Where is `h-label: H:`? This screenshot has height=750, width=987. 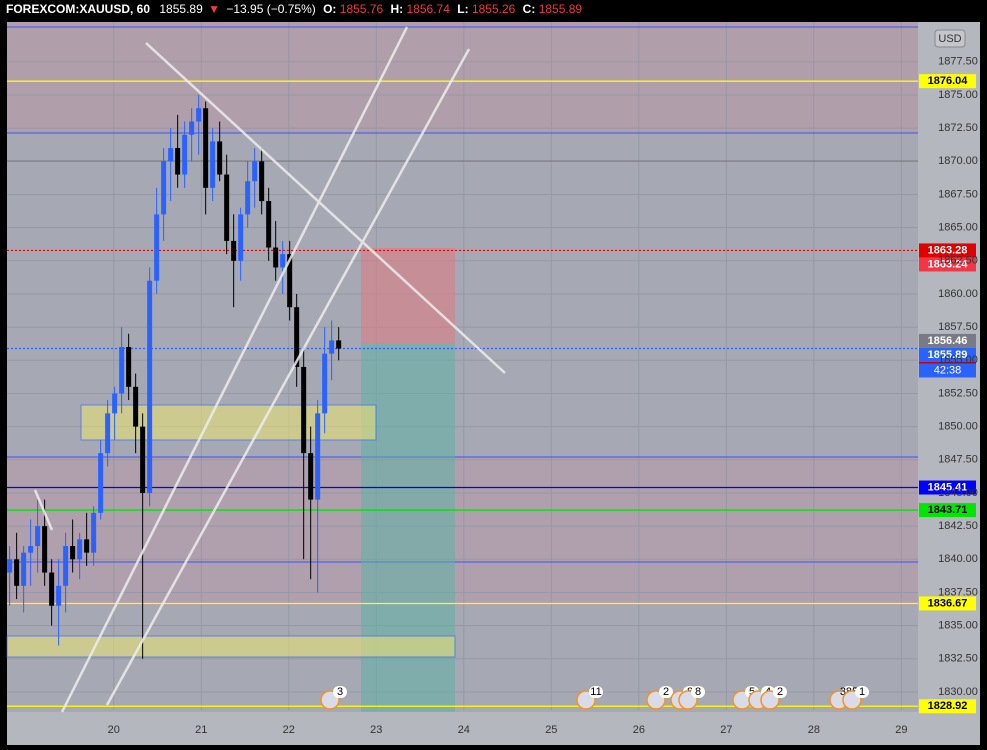 h-label: H: is located at coordinates (397, 9).